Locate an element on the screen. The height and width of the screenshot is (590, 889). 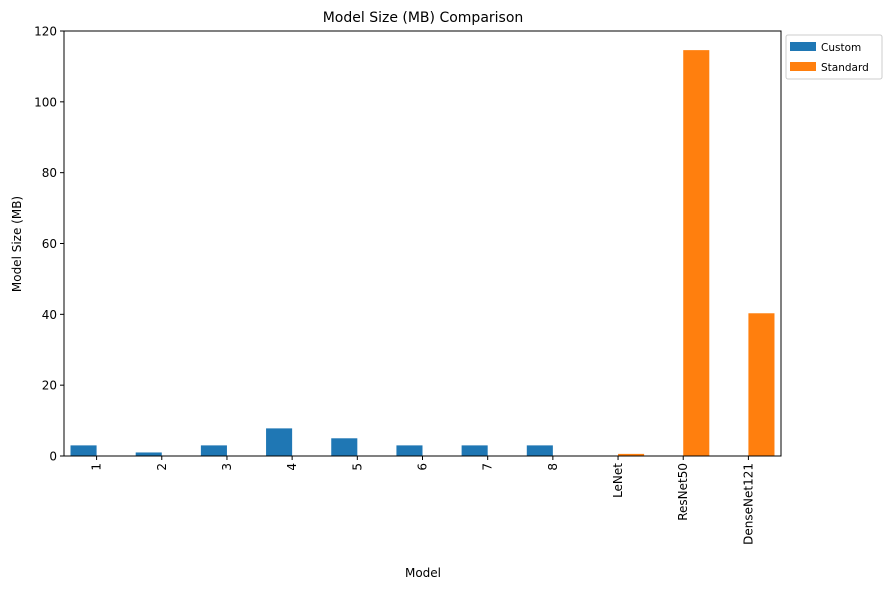
x-tick-label: 4 is located at coordinates (292, 467).